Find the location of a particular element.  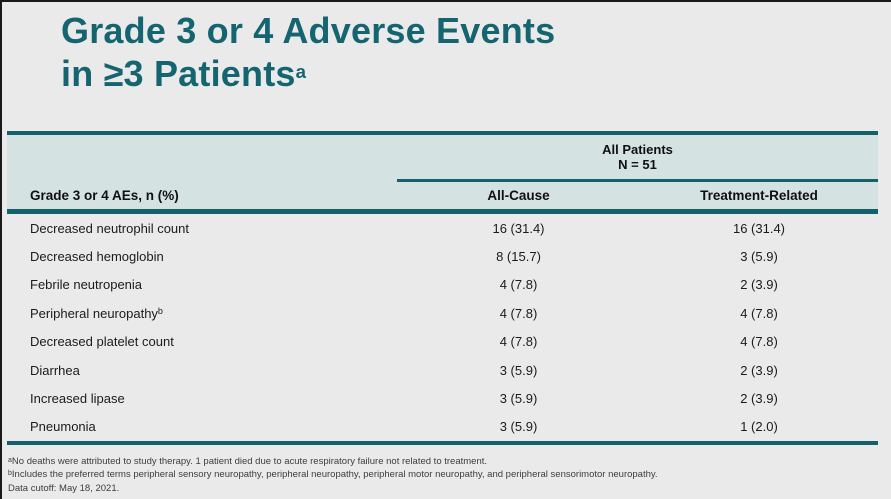

row-name: Increased lipase is located at coordinates (77, 399).